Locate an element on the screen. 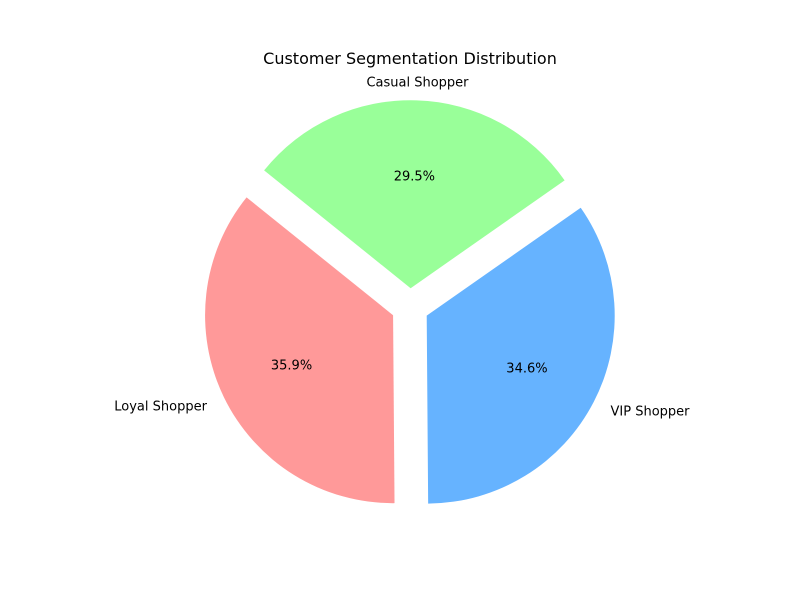 The height and width of the screenshot is (600, 800). pie-slice-casual-shopper is located at coordinates (414, 194).